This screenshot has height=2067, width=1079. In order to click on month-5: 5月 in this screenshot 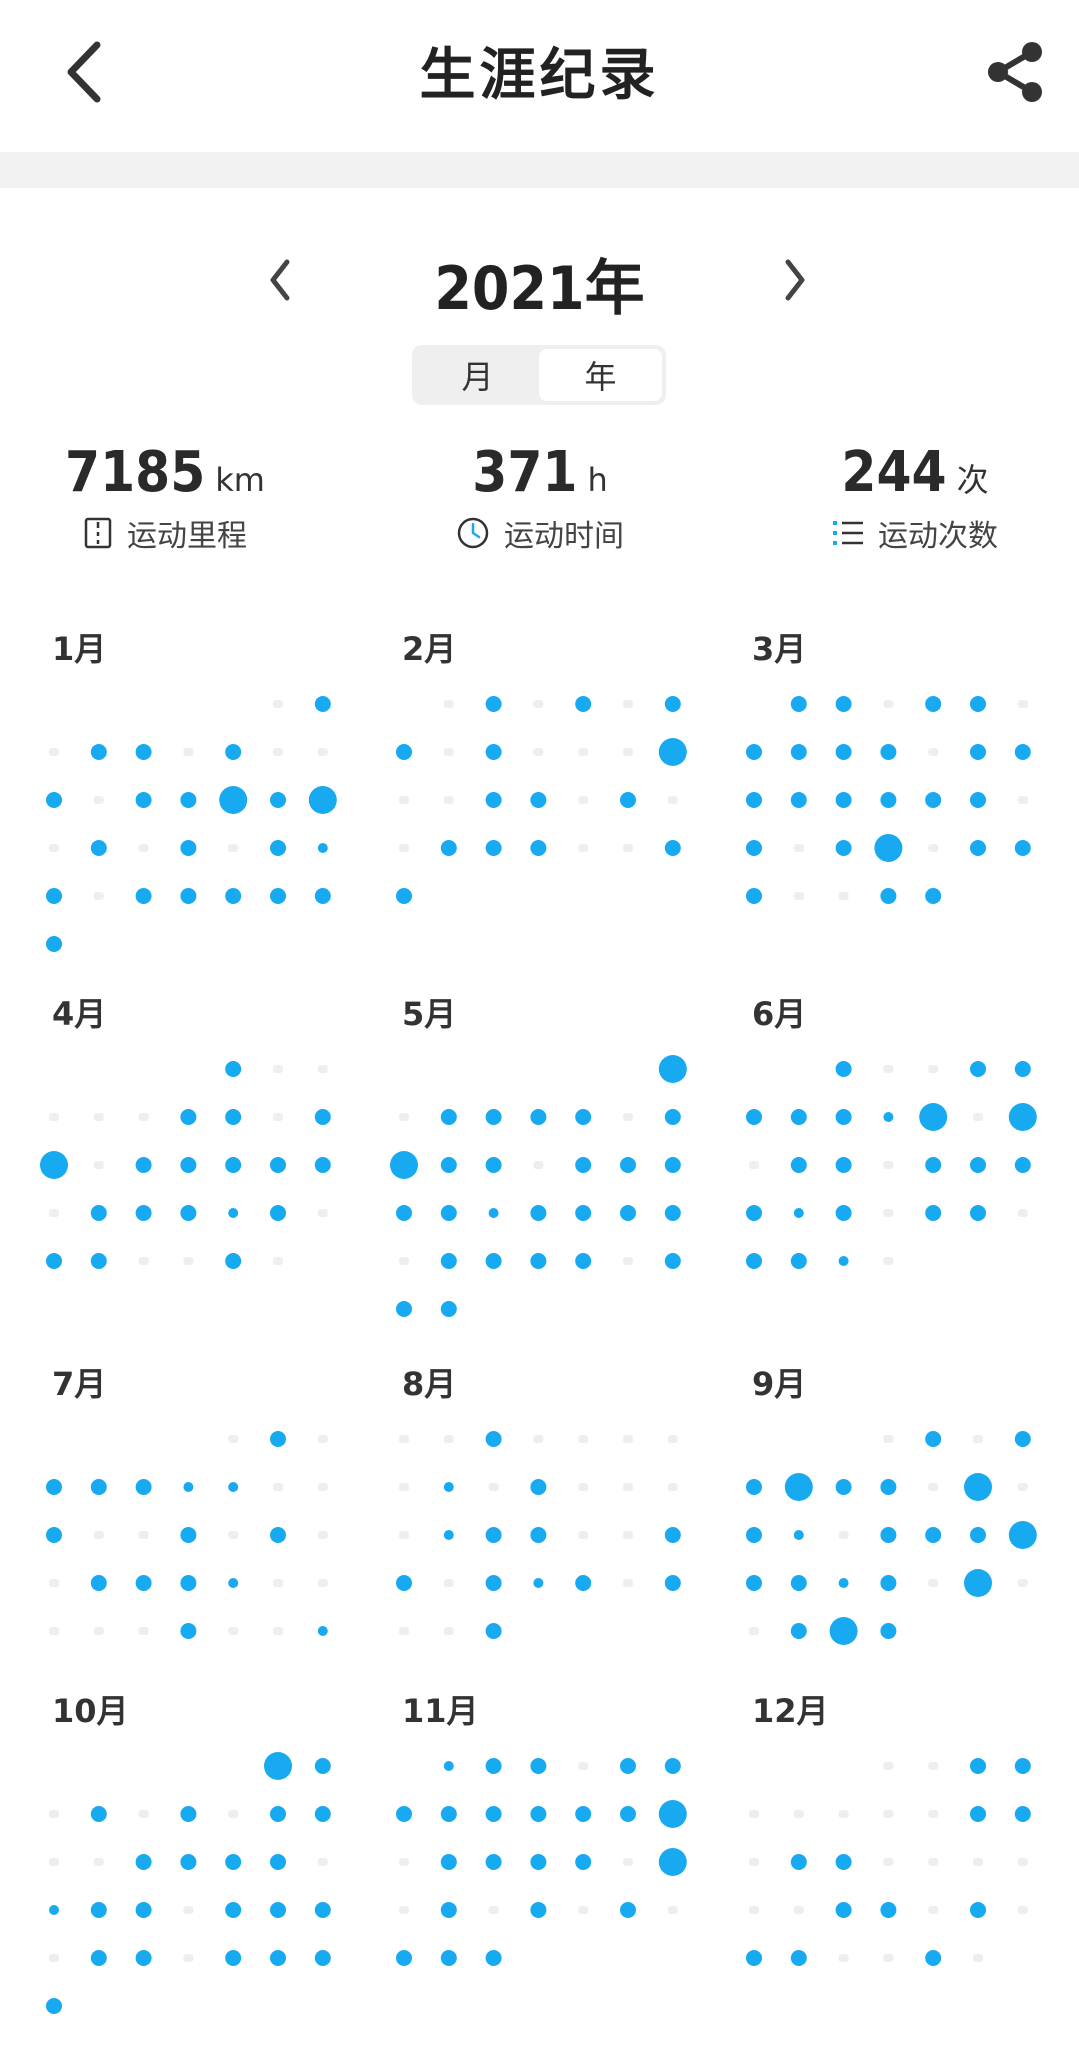, I will do `click(535, 1155)`.